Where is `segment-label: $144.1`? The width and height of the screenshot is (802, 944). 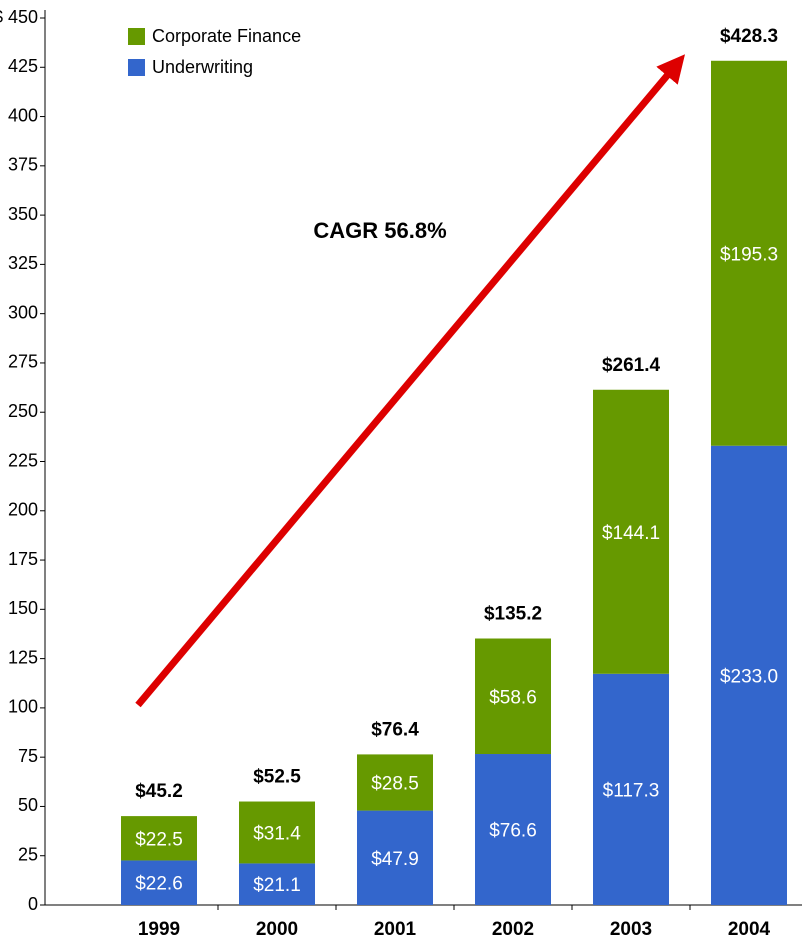 segment-label: $144.1 is located at coordinates (631, 533).